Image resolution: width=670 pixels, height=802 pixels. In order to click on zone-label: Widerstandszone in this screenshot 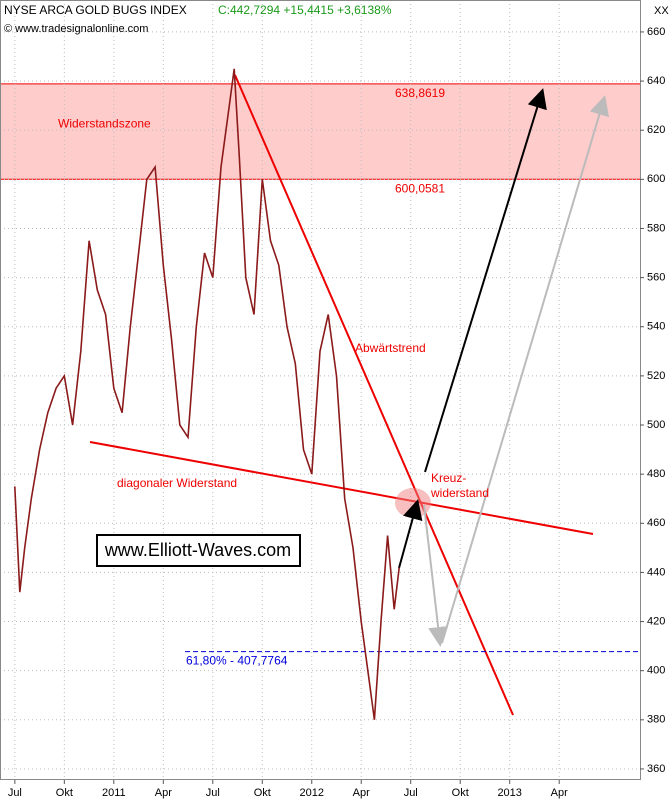, I will do `click(104, 124)`.